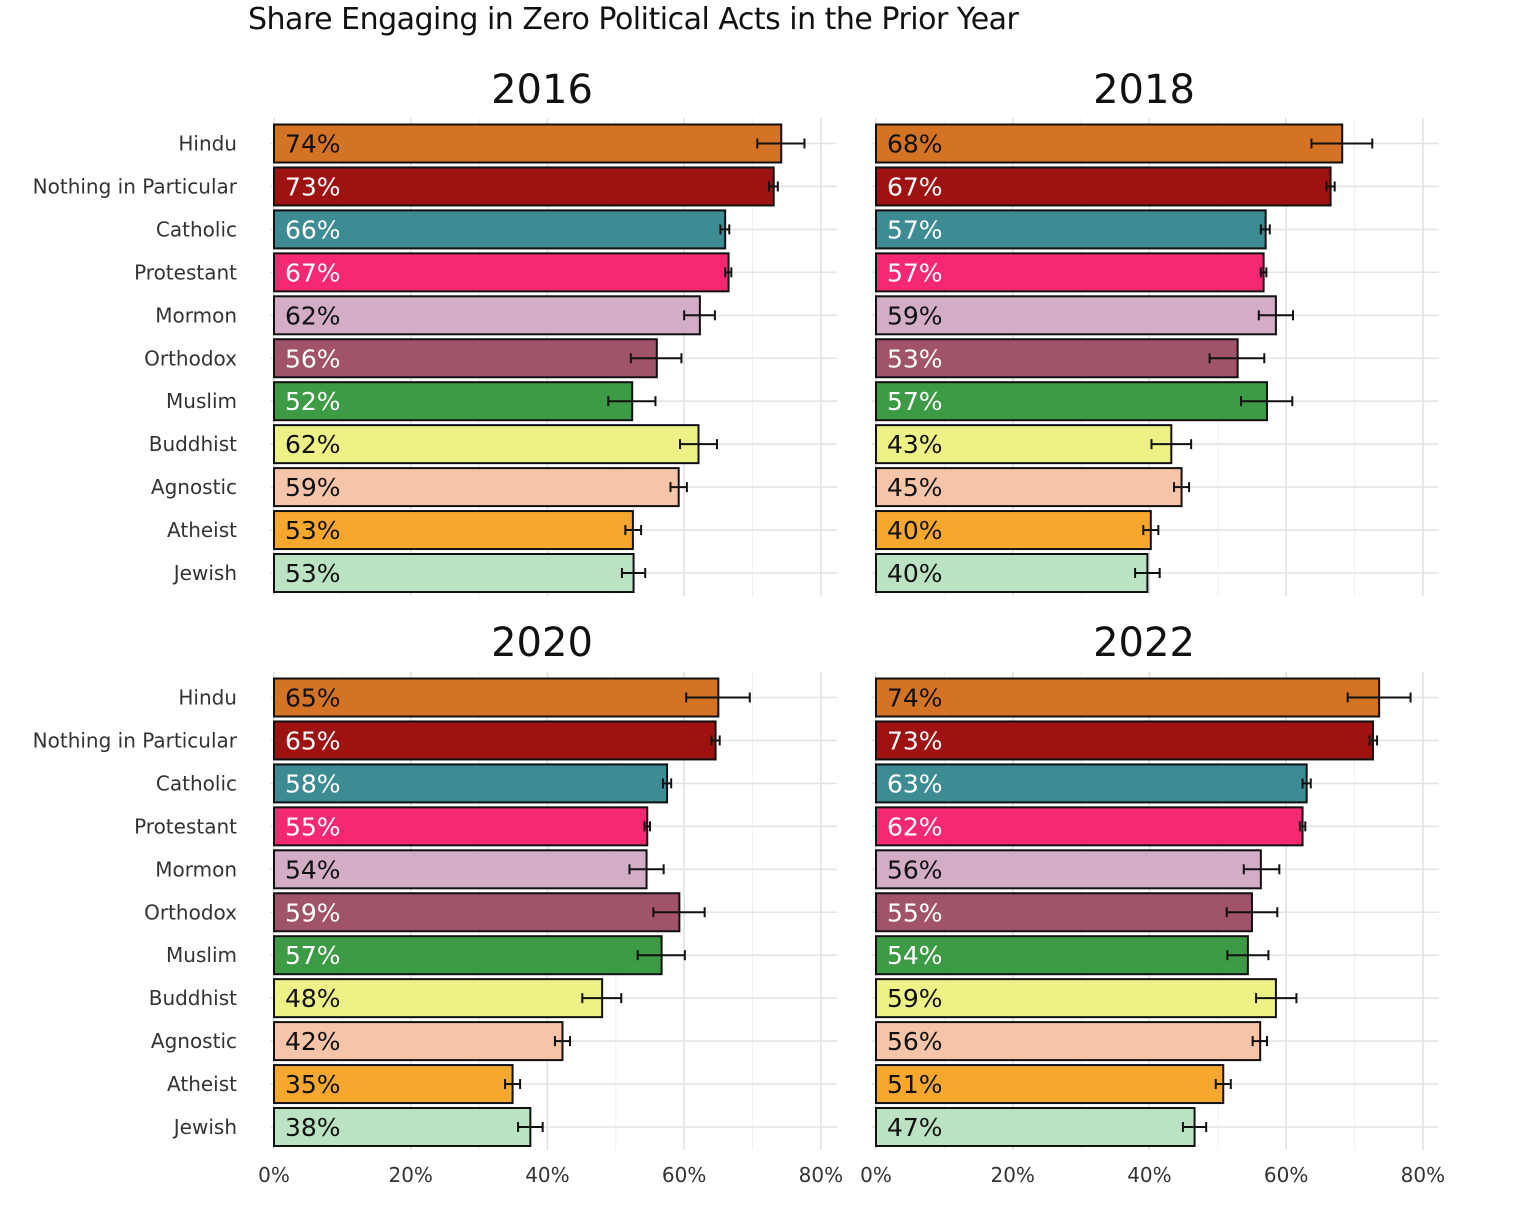  I want to click on bar-value-label: 45%, so click(915, 487).